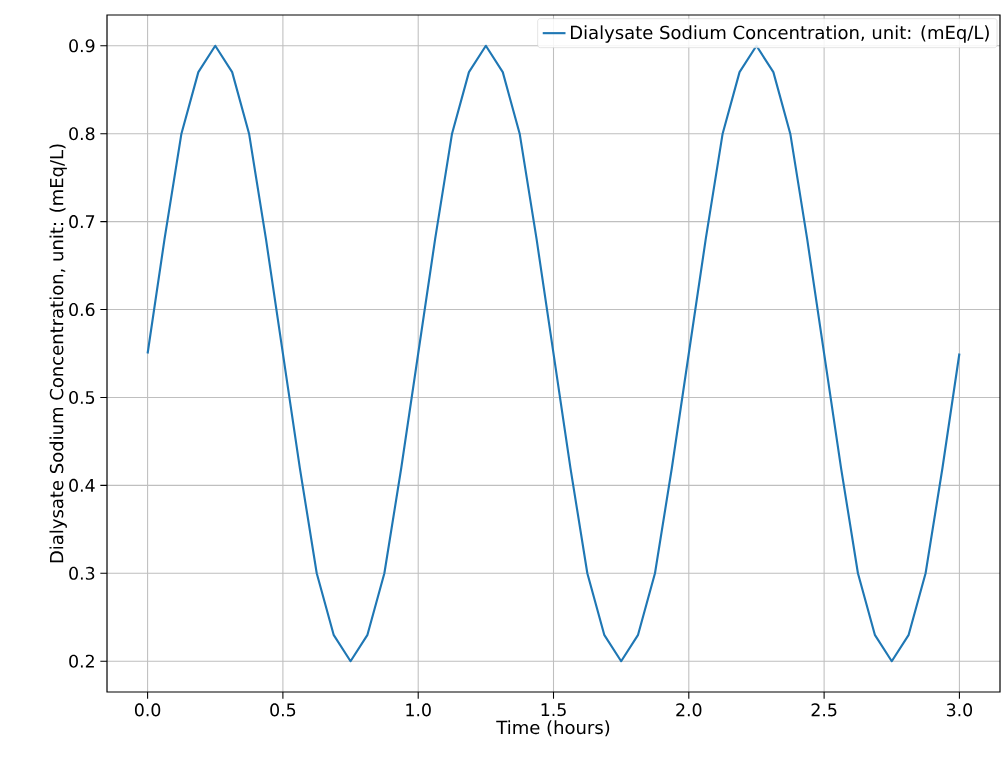  Describe the element at coordinates (82, 46) in the screenshot. I see `y-tick-label: 0.9` at that location.